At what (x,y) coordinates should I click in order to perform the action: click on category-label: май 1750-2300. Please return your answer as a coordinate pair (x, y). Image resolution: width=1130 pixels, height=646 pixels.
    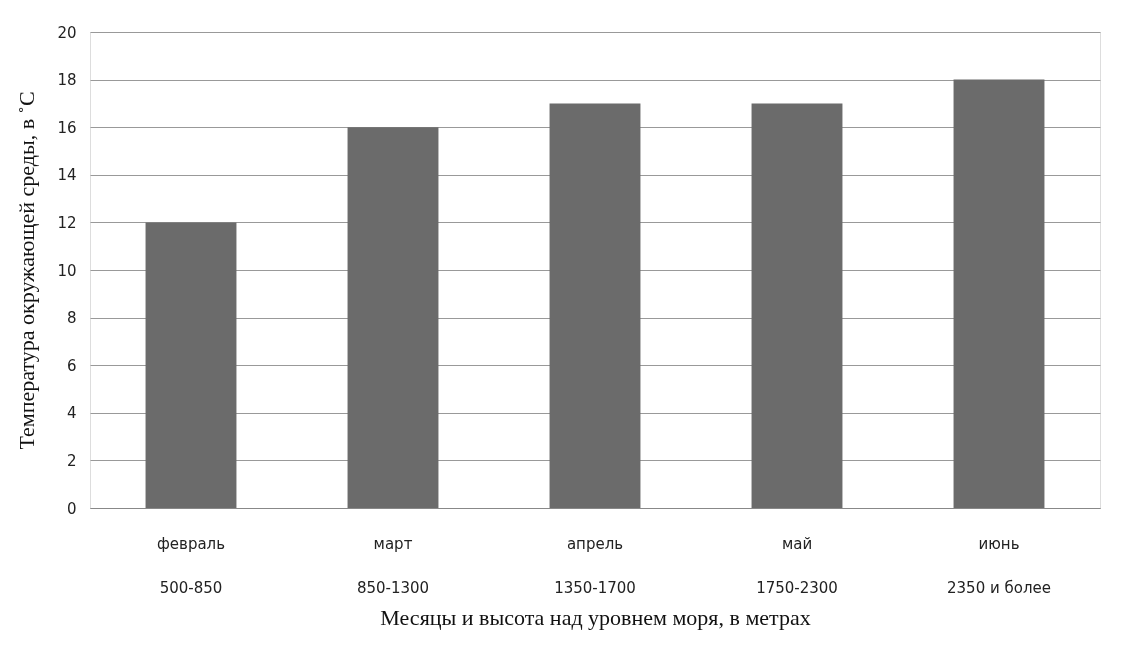
    Looking at the image, I should click on (797, 565).